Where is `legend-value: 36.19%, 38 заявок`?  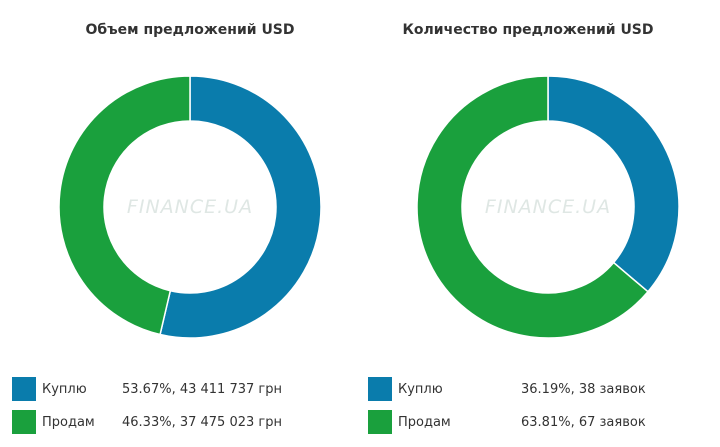 legend-value: 36.19%, 38 заявок is located at coordinates (583, 389).